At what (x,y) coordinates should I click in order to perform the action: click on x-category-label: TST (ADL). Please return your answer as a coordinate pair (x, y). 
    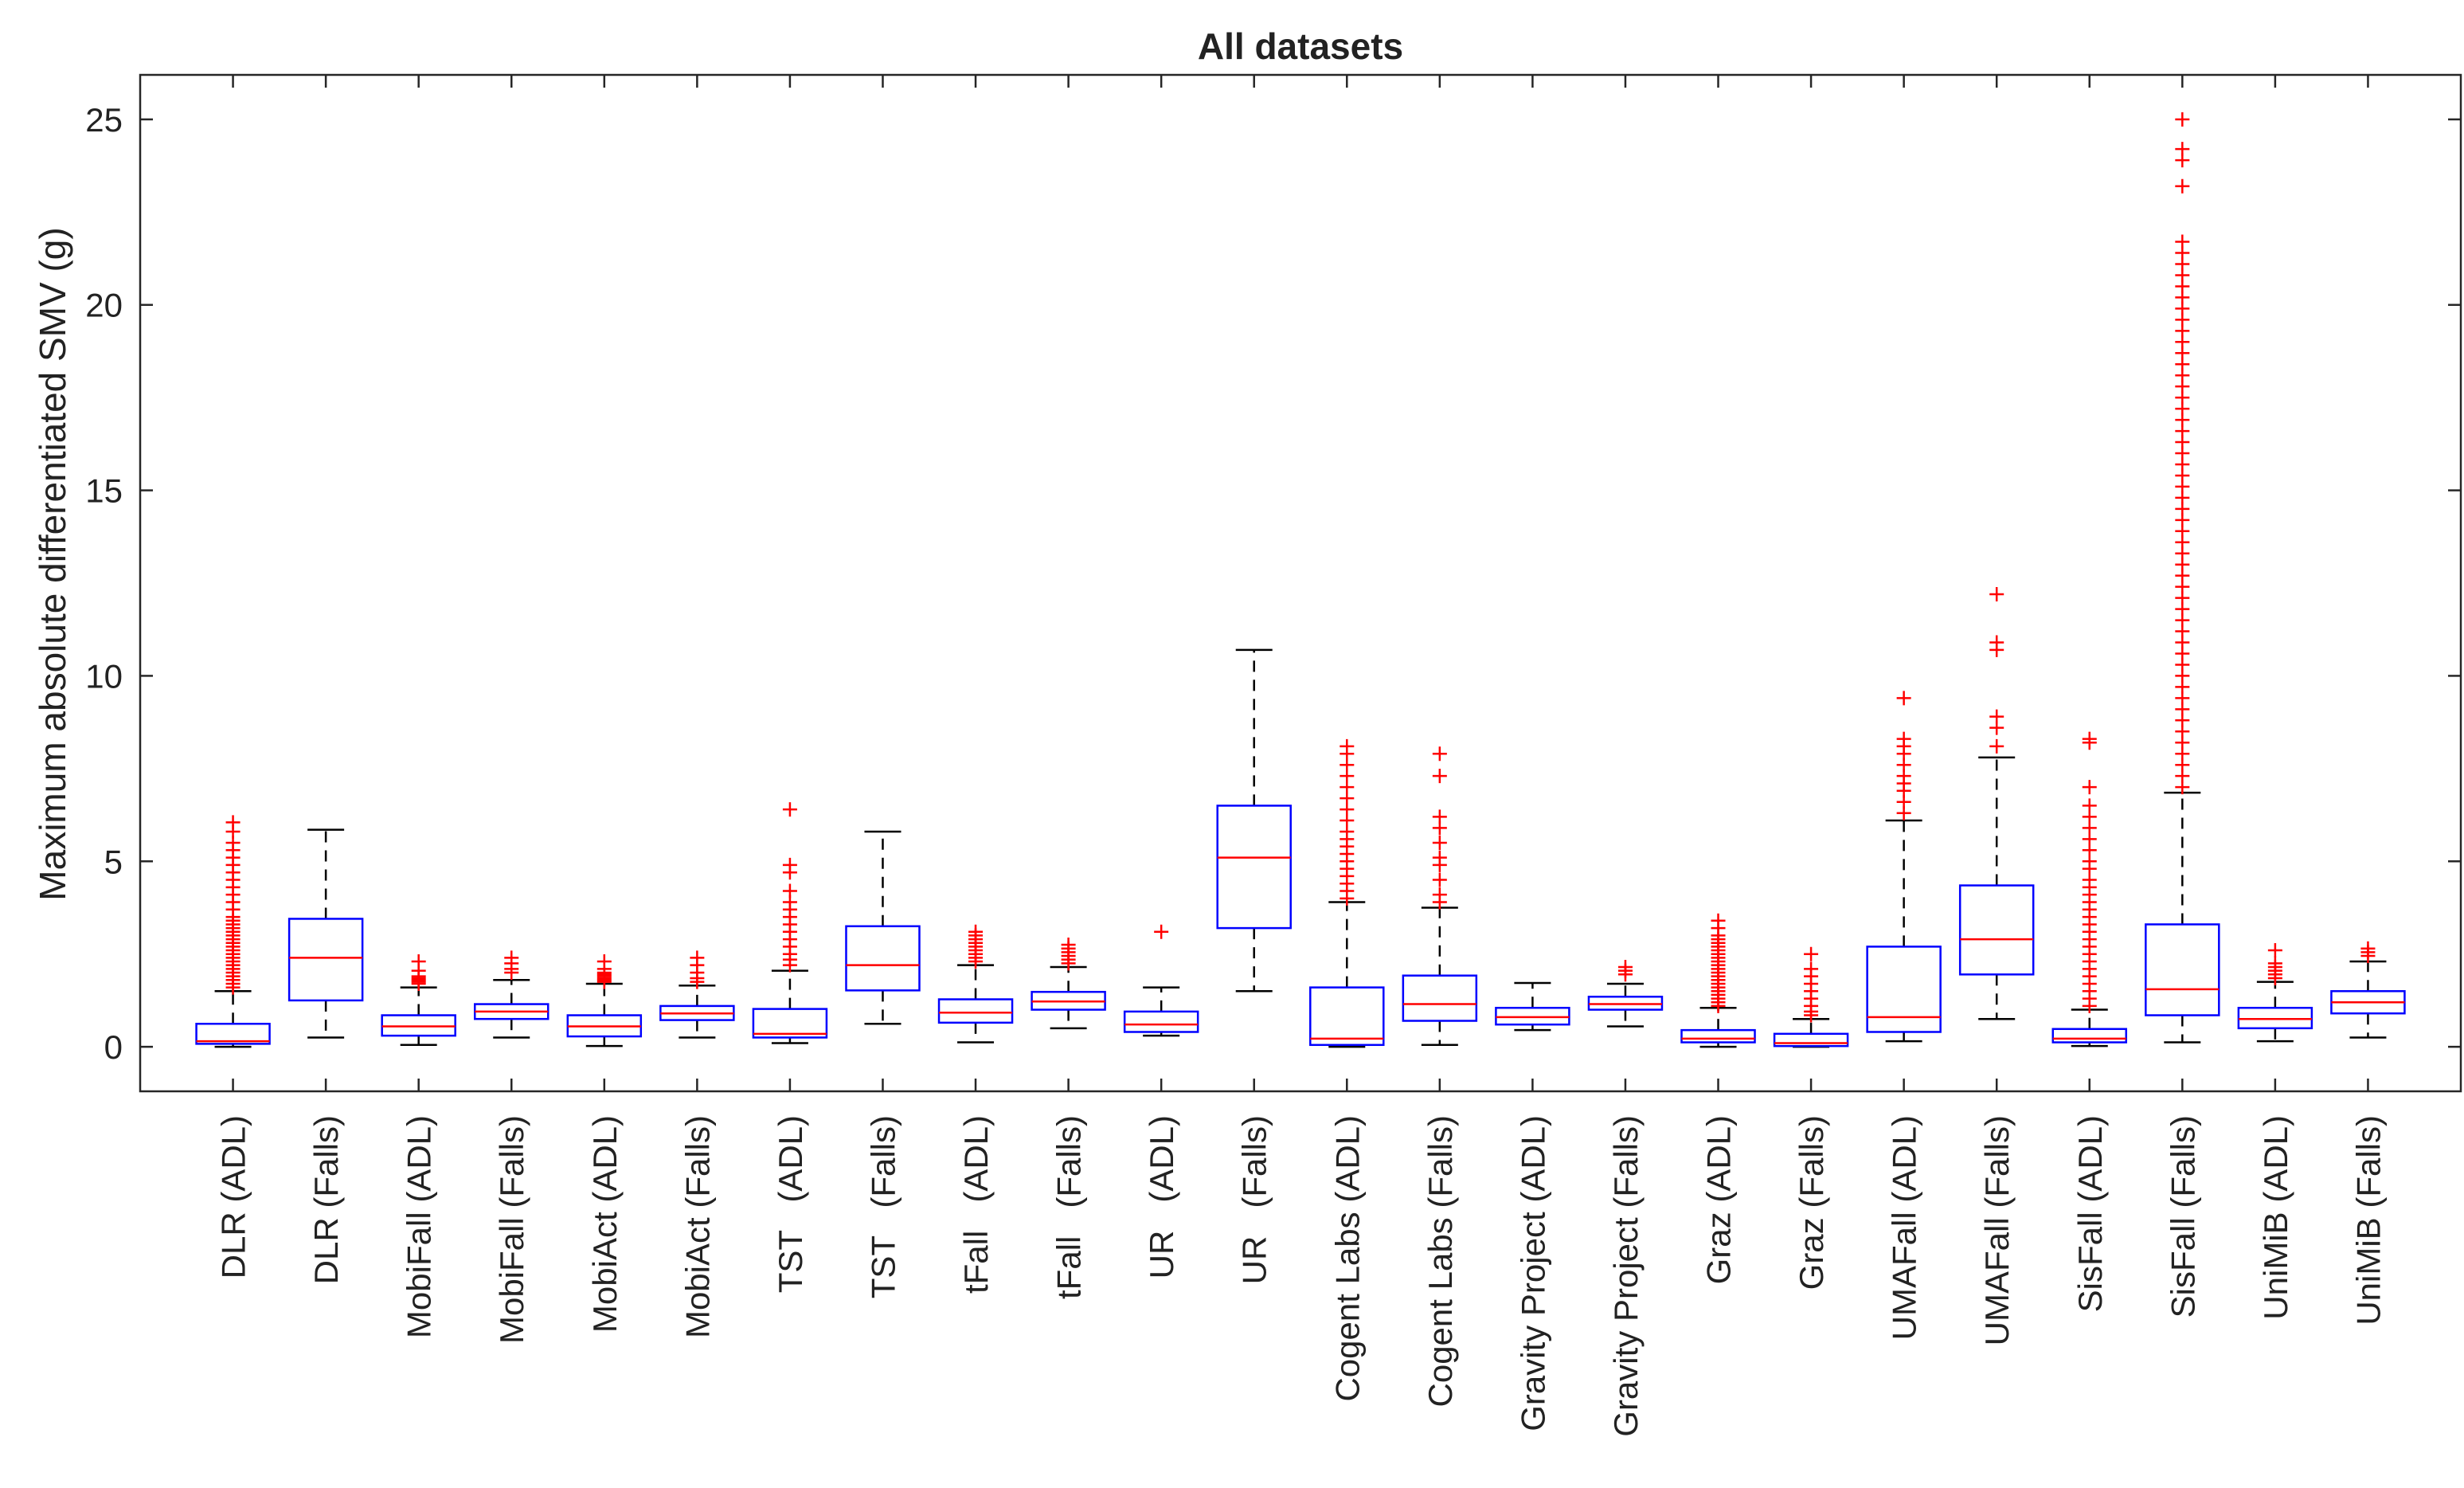
    Looking at the image, I should click on (790, 1204).